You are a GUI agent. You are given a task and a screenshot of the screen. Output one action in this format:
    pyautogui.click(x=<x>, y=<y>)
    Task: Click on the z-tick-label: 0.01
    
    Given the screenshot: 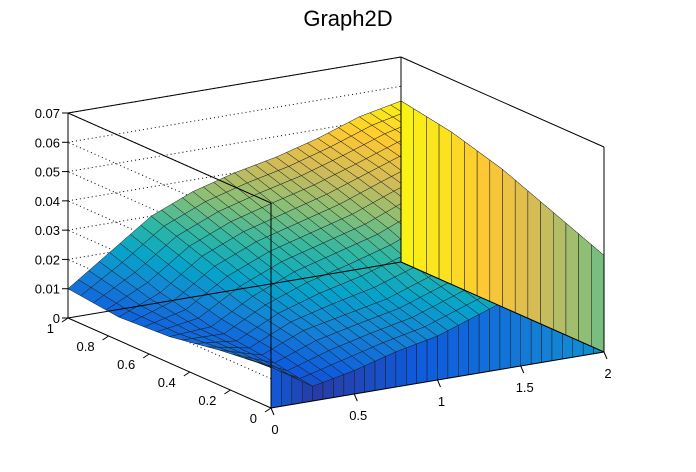 What is the action you would take?
    pyautogui.click(x=47, y=289)
    